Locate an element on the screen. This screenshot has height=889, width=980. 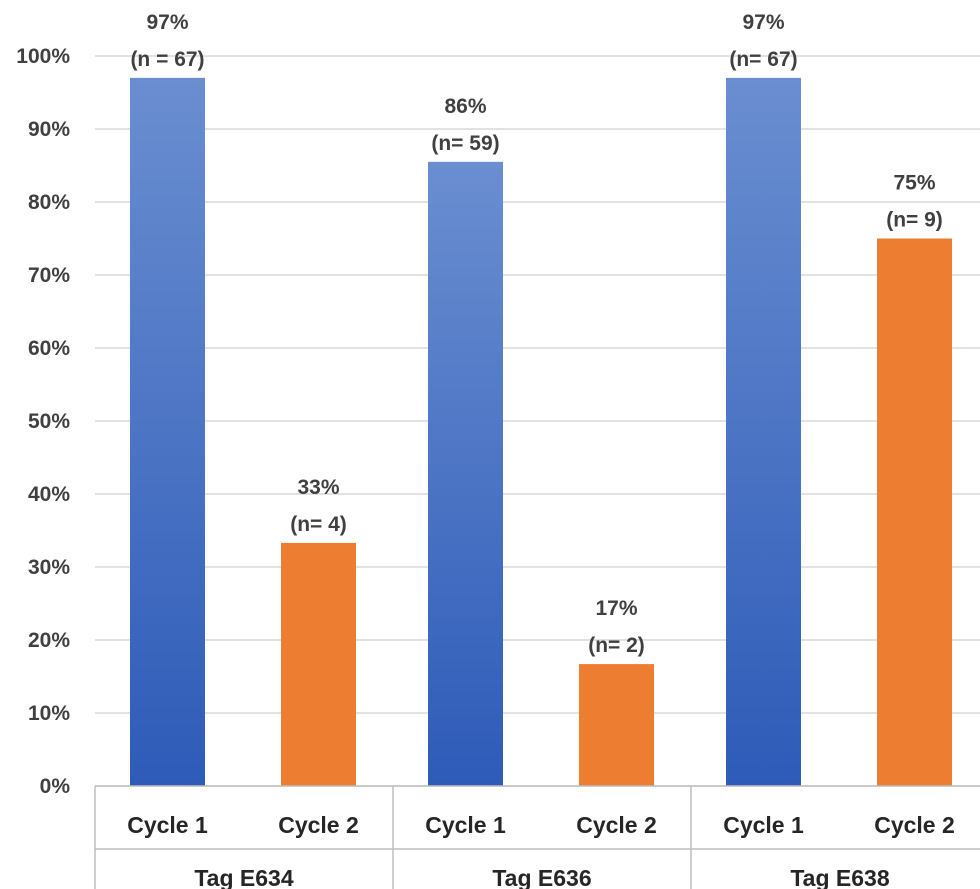
y-tick-label: 0% is located at coordinates (55, 786).